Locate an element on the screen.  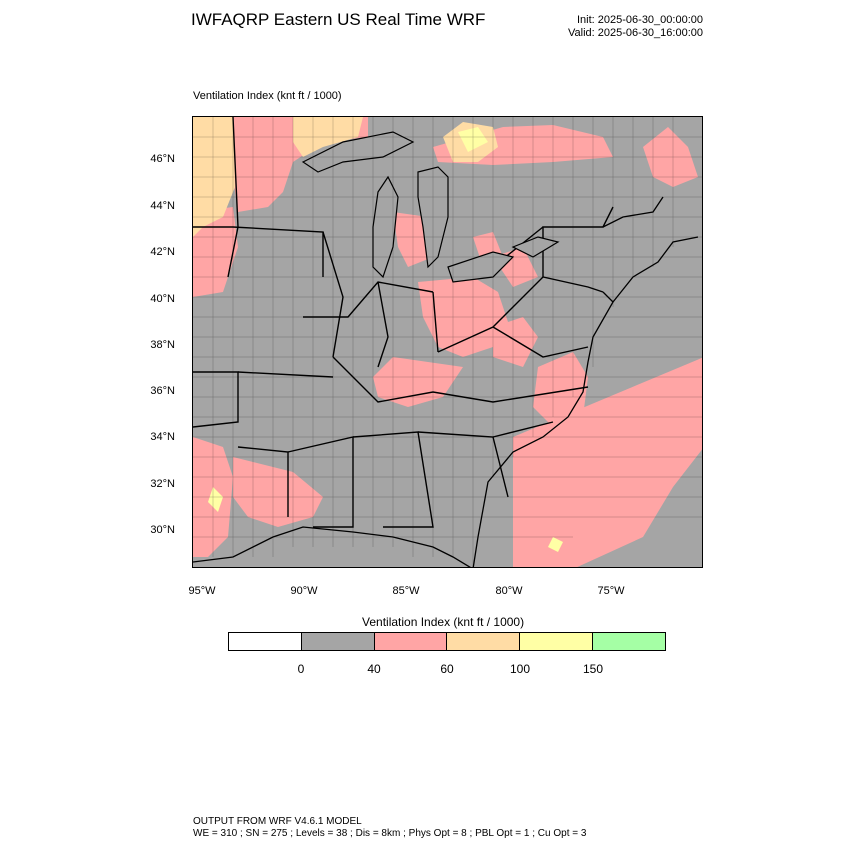
colorbar-title: Ventilation Index (knt ft / 1000) is located at coordinates (443, 622).